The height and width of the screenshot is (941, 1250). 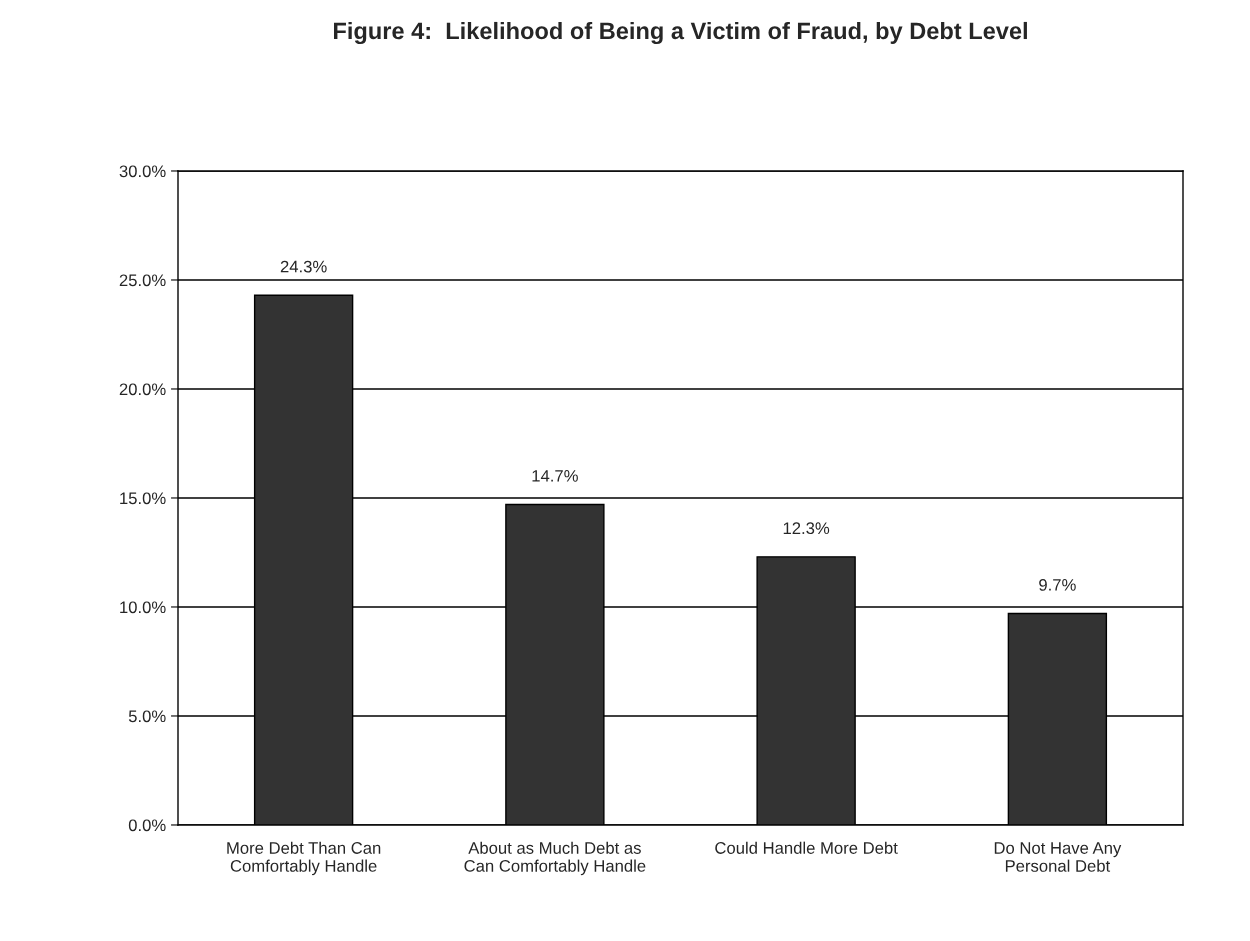 I want to click on y-tick-label: 15.0%, so click(x=143, y=498).